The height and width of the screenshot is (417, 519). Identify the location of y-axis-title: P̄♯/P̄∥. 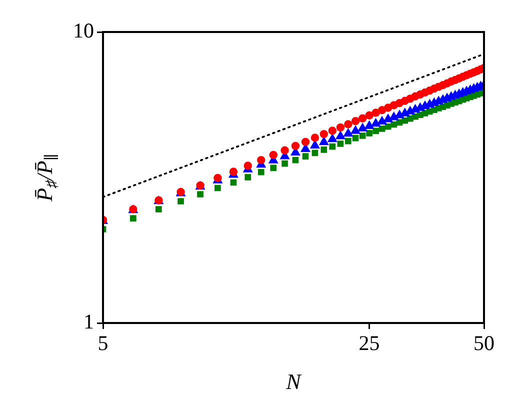
(46, 178).